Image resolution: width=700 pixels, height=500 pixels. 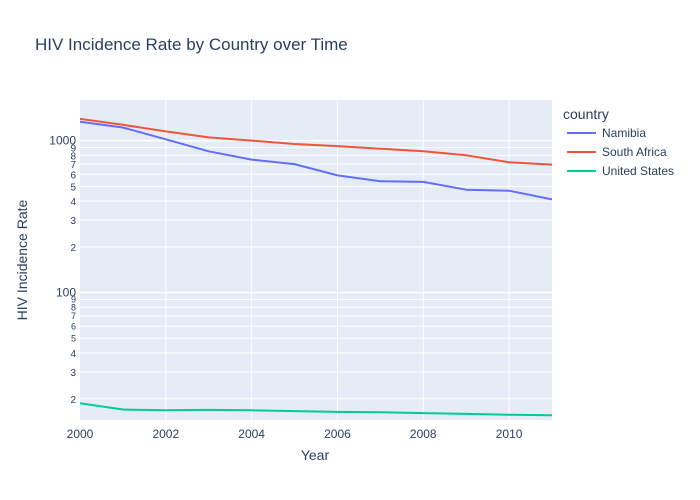 I want to click on series-line-namibia, so click(x=316, y=160).